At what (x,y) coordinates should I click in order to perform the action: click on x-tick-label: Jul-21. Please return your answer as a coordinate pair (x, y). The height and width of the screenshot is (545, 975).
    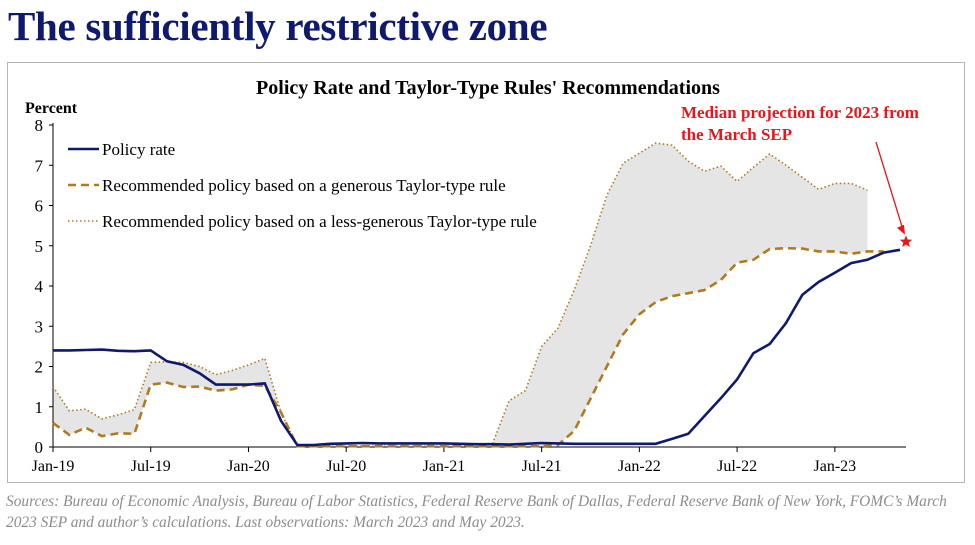
    Looking at the image, I should click on (542, 466).